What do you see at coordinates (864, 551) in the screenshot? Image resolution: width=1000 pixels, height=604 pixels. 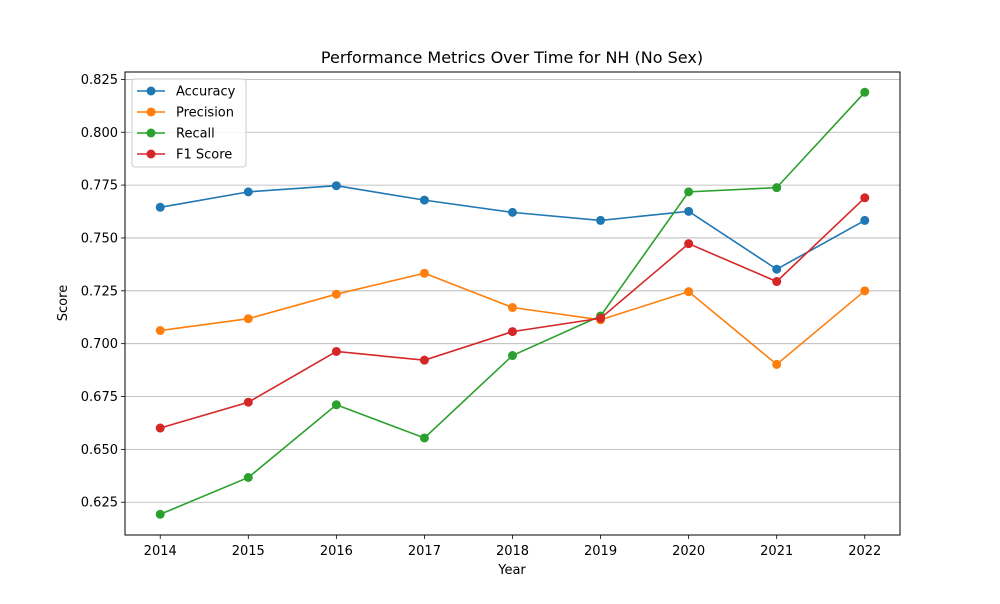 I see `x-tick-label: 2022` at bounding box center [864, 551].